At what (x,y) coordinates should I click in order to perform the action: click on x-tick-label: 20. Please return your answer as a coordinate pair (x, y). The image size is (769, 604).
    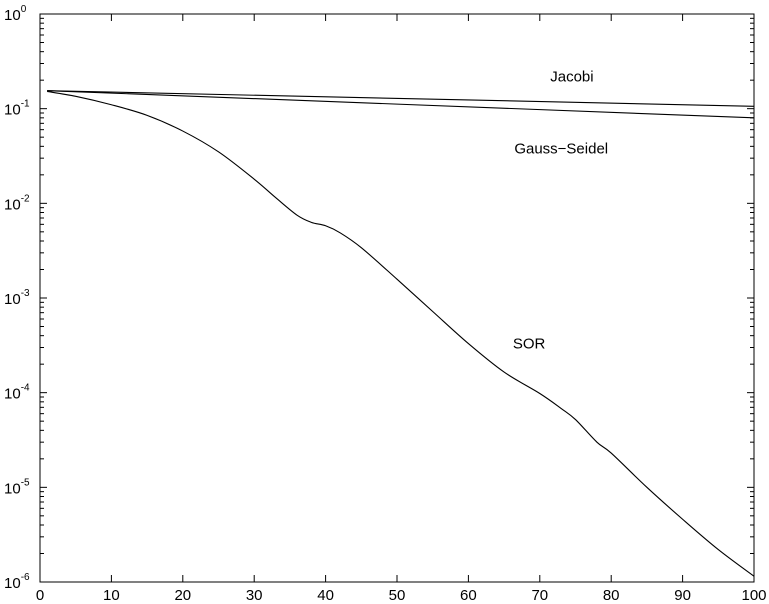
    Looking at the image, I should click on (182, 595).